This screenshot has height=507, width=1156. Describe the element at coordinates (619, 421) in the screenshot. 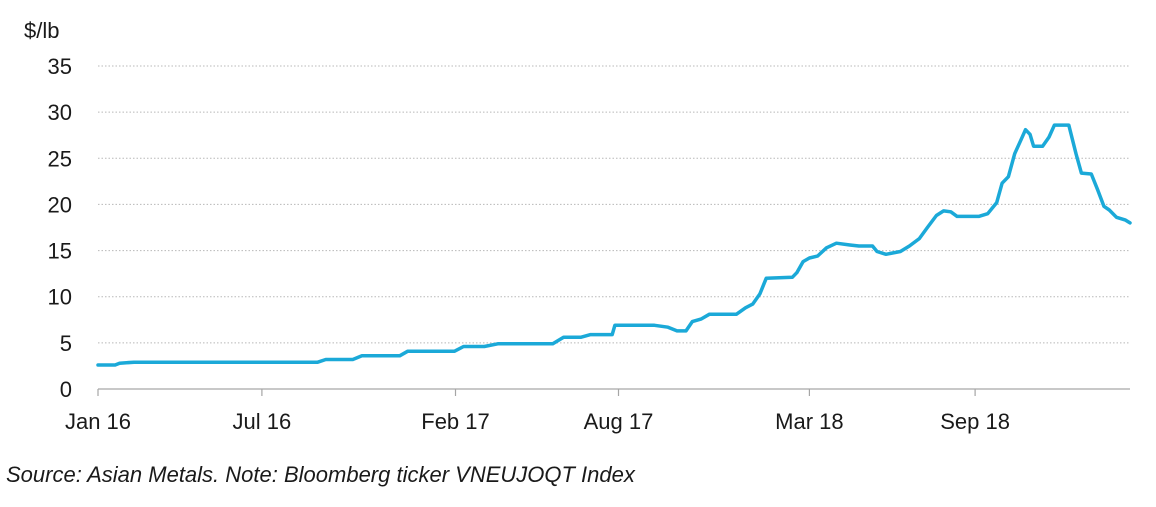

I see `x-tick-label: Aug 17` at that location.